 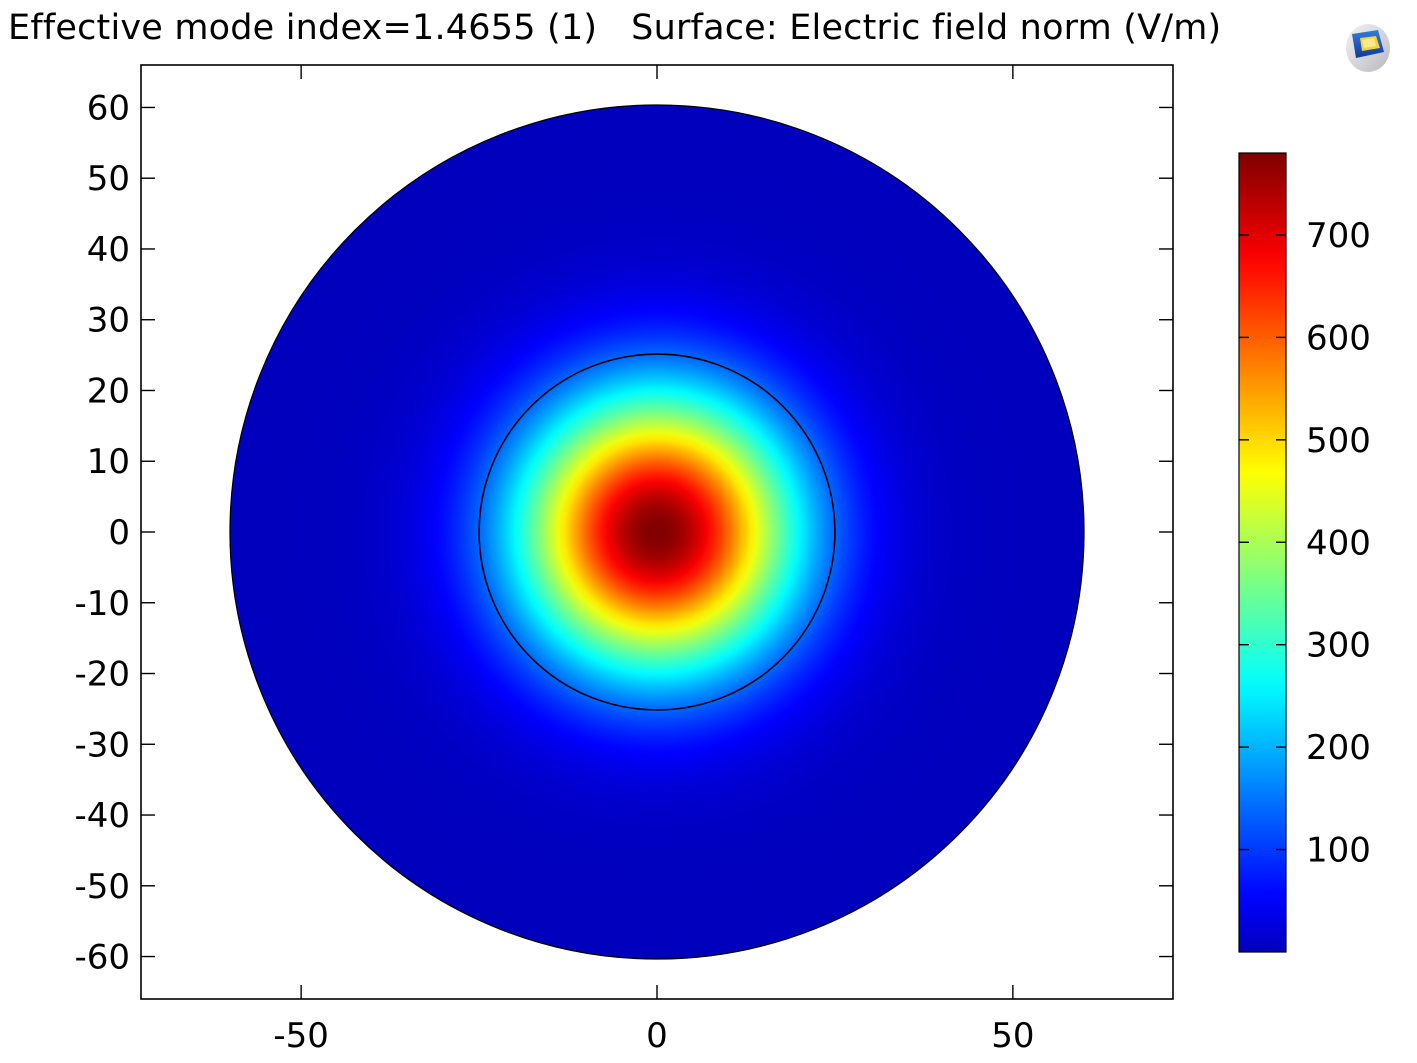 I want to click on colorbar-ticks: 700 600 500 400 300 200 100, so click(x=1305, y=543).